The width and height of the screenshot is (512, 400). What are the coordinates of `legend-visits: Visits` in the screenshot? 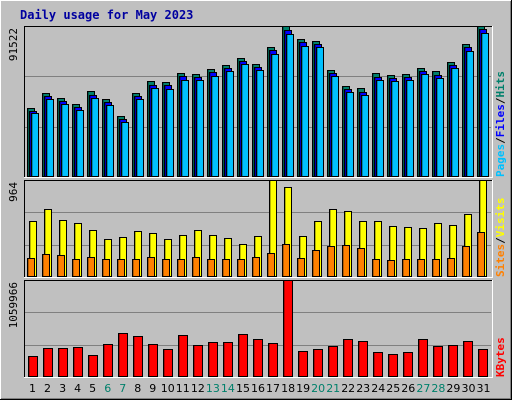 It's located at (500, 218).